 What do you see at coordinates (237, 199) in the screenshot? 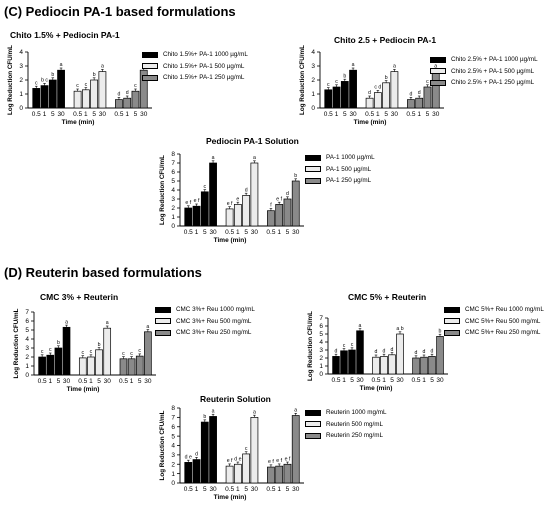
I see `significance-label: e` at bounding box center [237, 199].